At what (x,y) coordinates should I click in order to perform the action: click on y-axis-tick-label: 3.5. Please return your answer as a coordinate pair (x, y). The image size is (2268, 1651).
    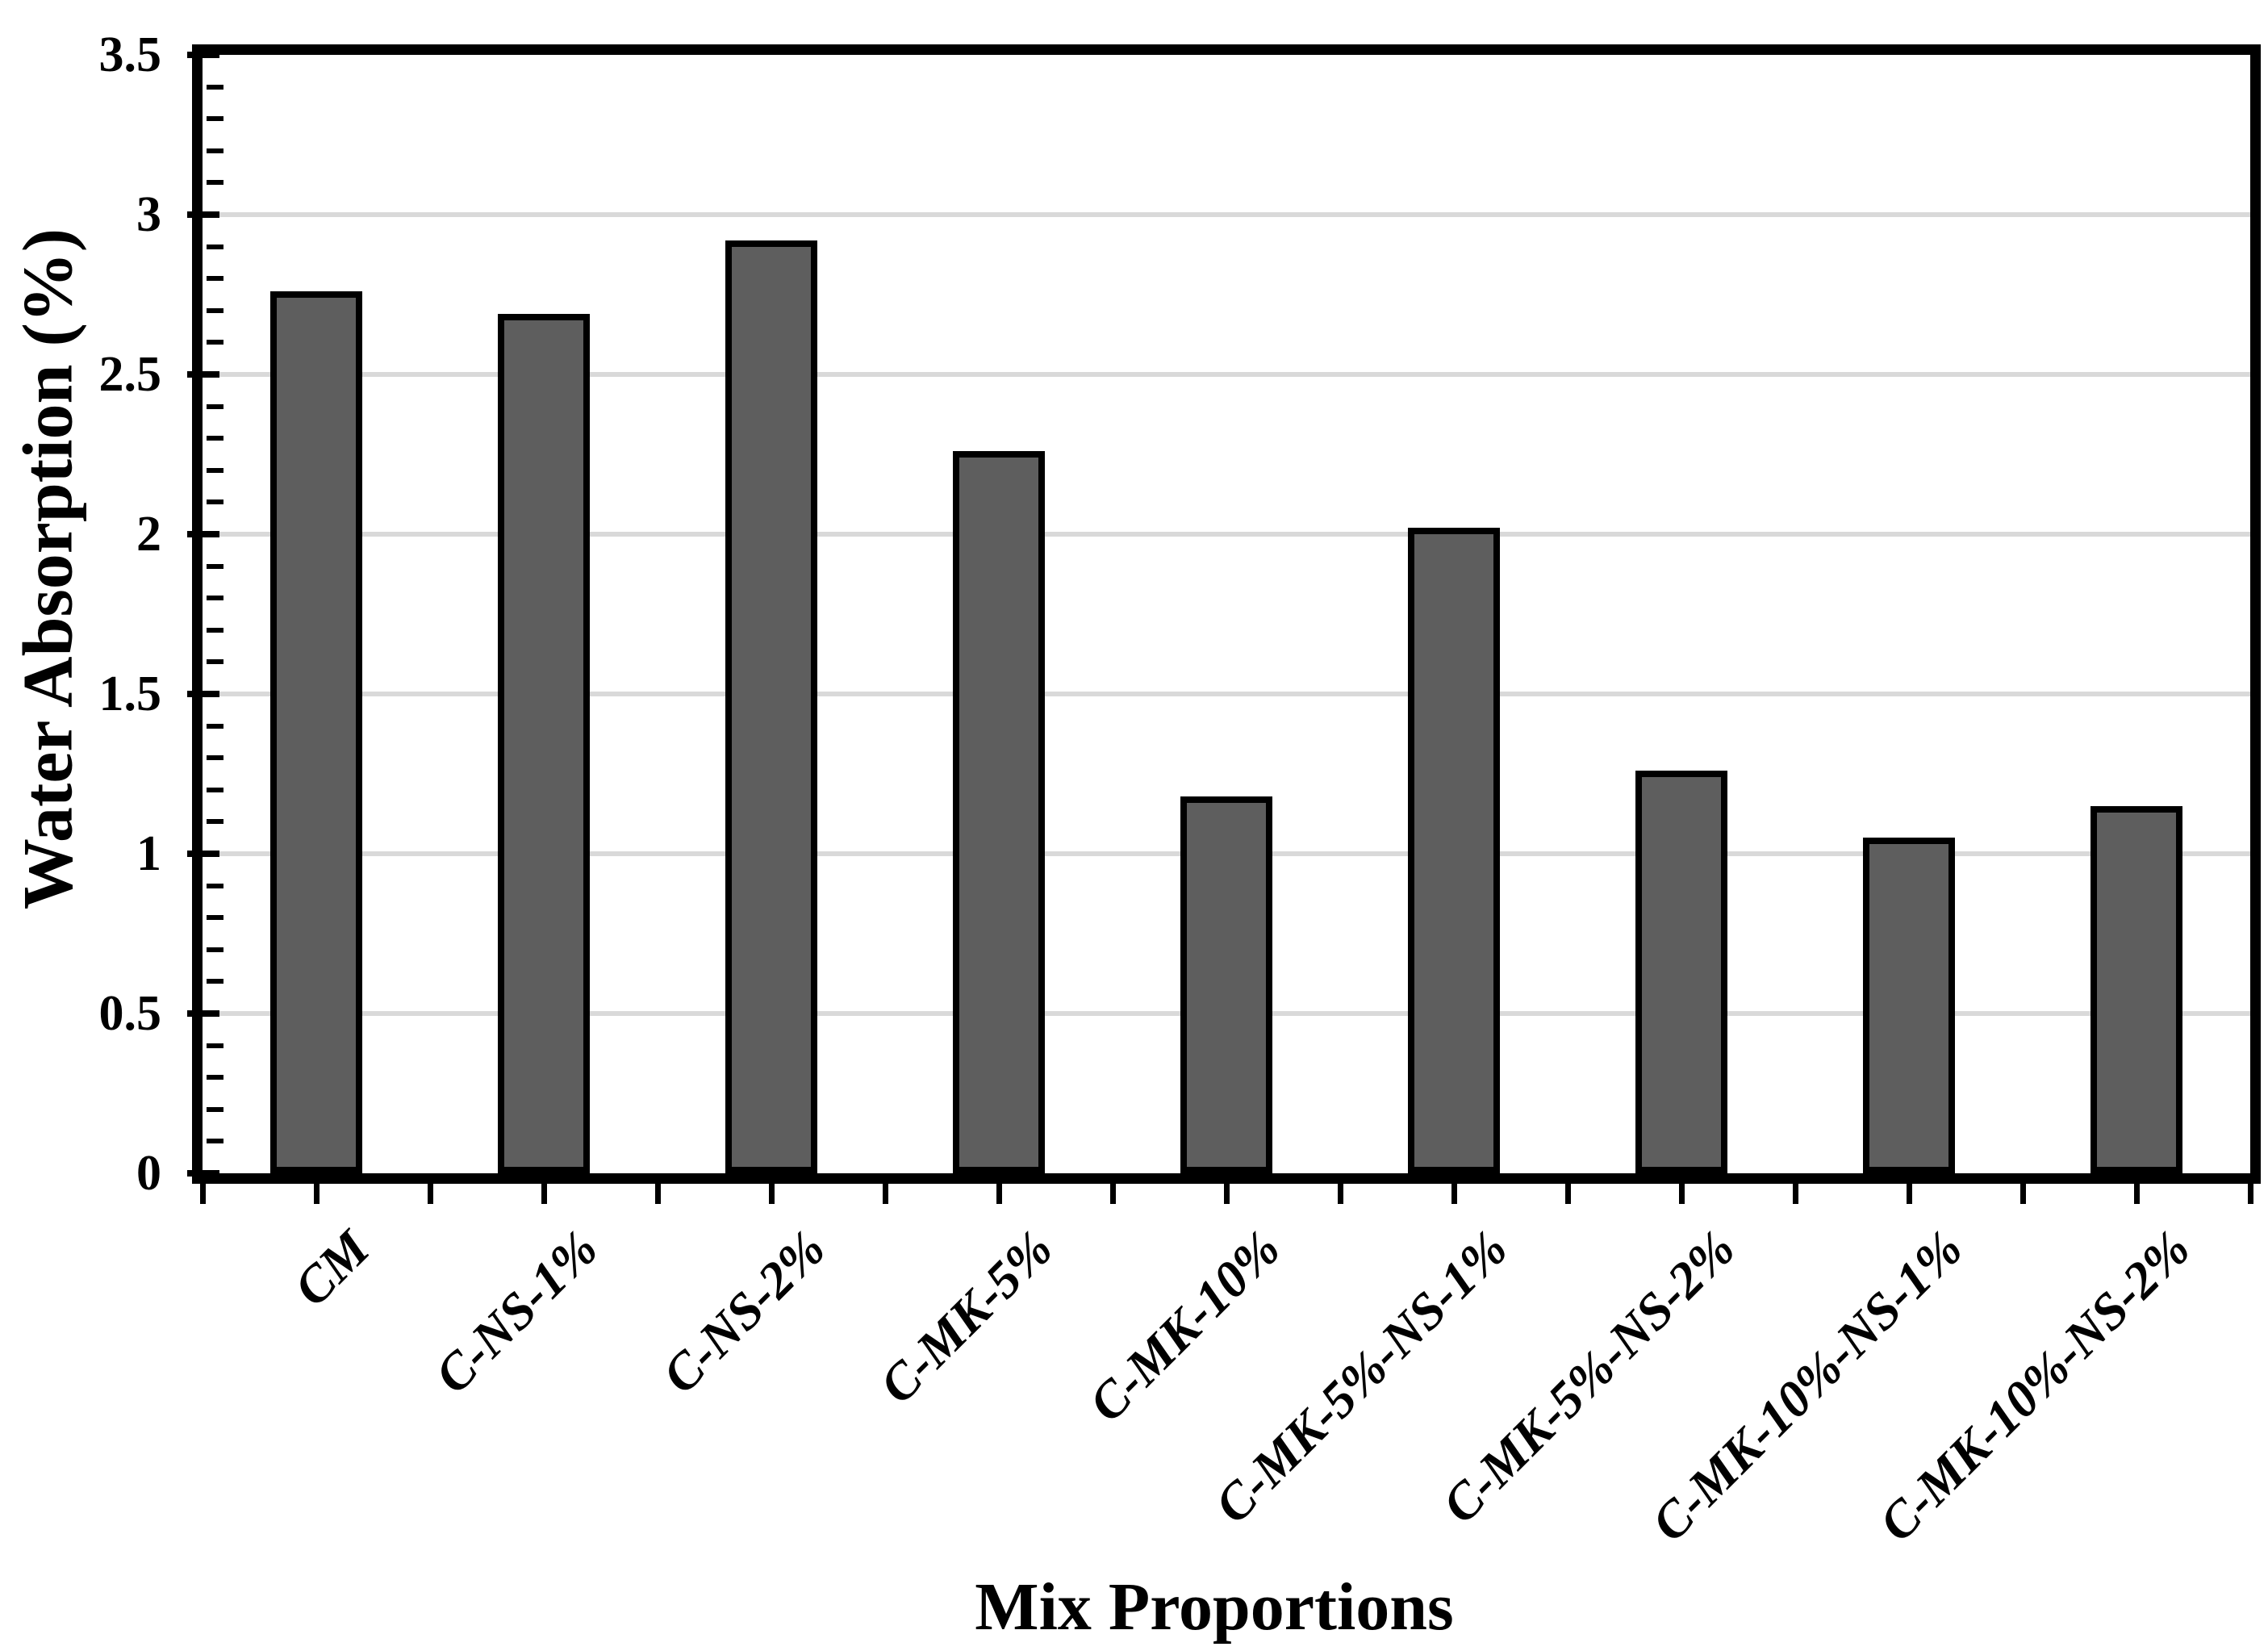
    Looking at the image, I should click on (130, 54).